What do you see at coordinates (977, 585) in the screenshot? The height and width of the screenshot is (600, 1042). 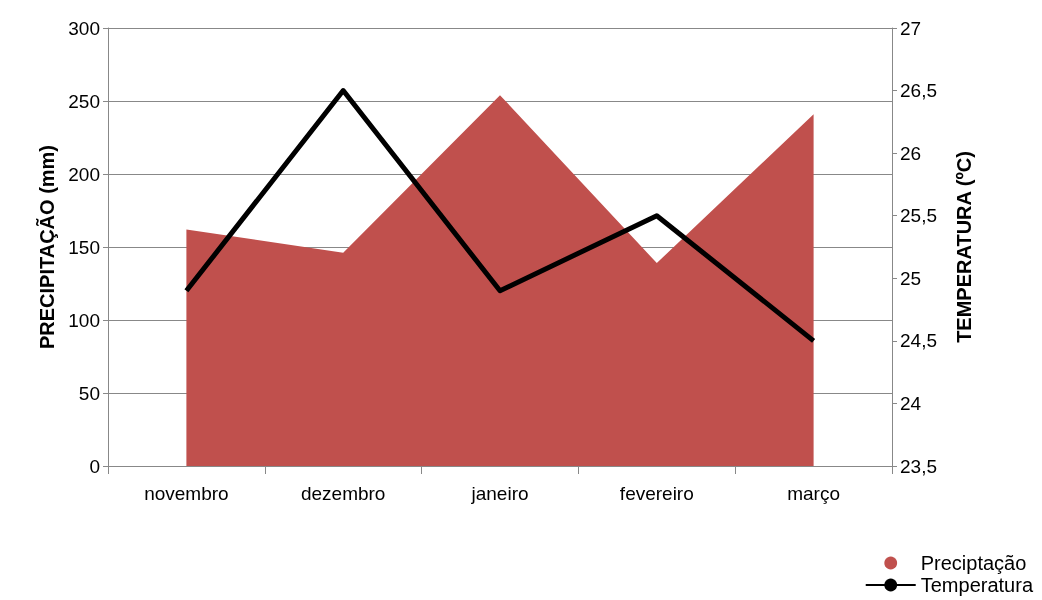 I see `legend-label: Temperatura` at bounding box center [977, 585].